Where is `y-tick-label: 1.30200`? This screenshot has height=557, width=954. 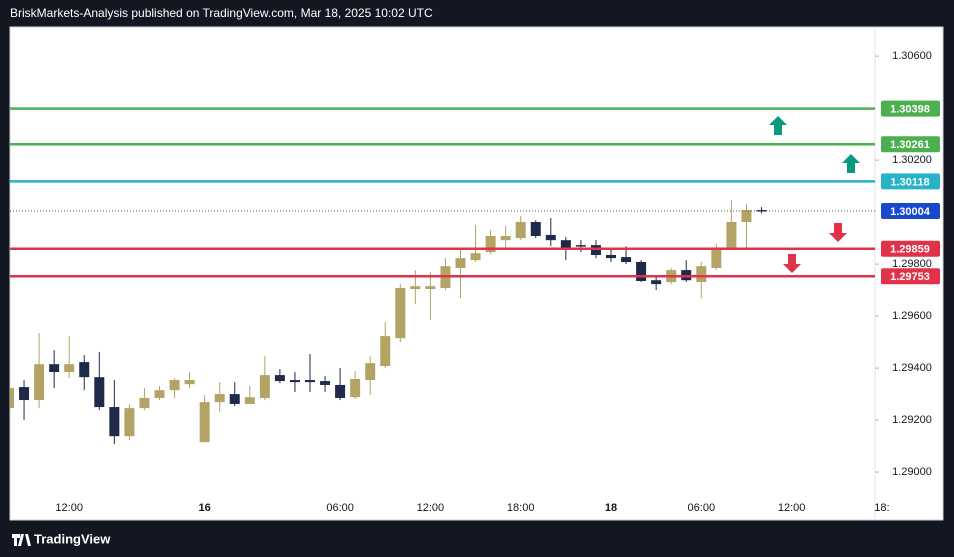
y-tick-label: 1.30200 is located at coordinates (912, 160).